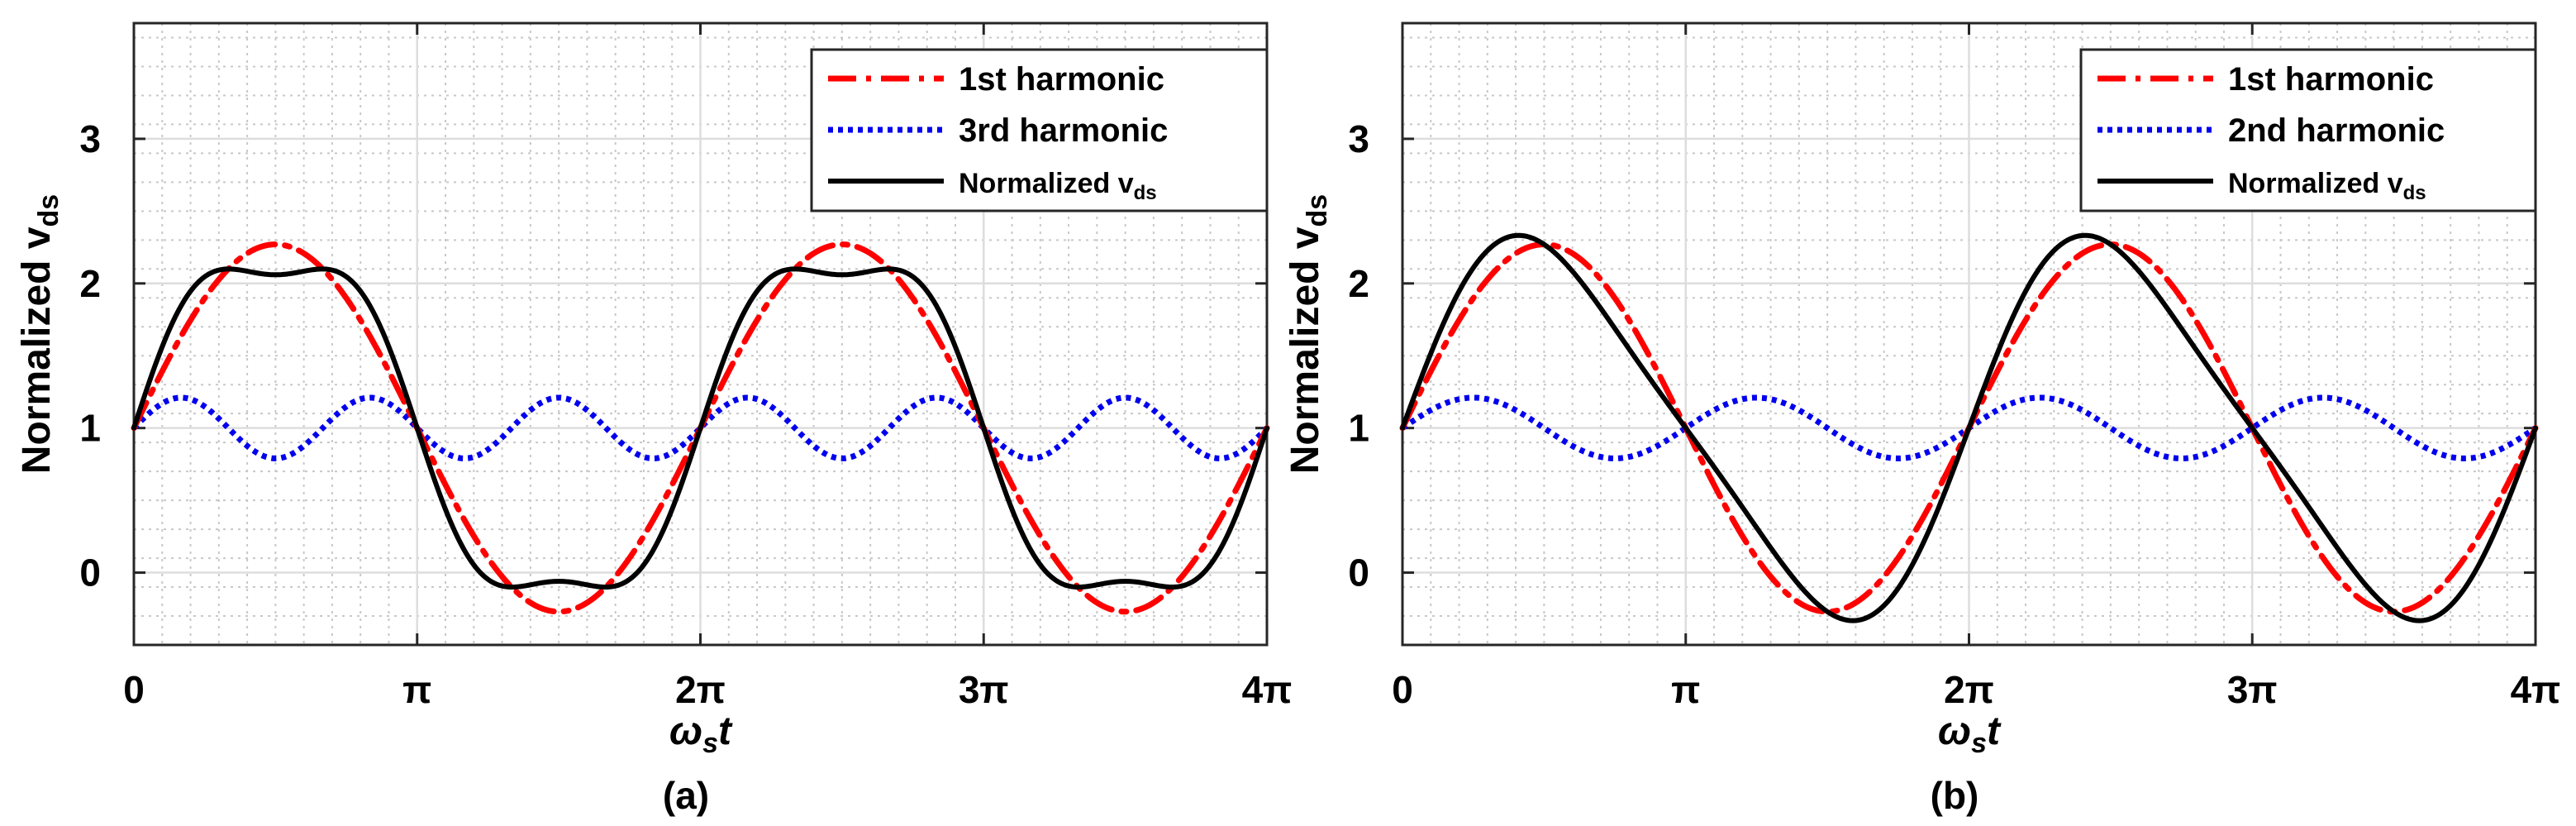 The height and width of the screenshot is (826, 2576). What do you see at coordinates (1063, 130) in the screenshot?
I see `legend-label: 3rd harmonic` at bounding box center [1063, 130].